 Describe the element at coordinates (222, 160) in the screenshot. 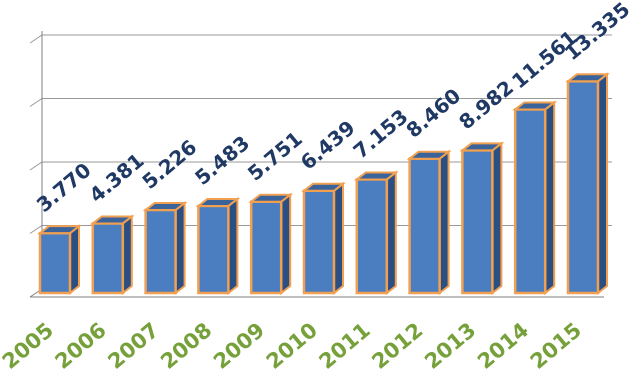

I see `value-label: 5.483` at that location.